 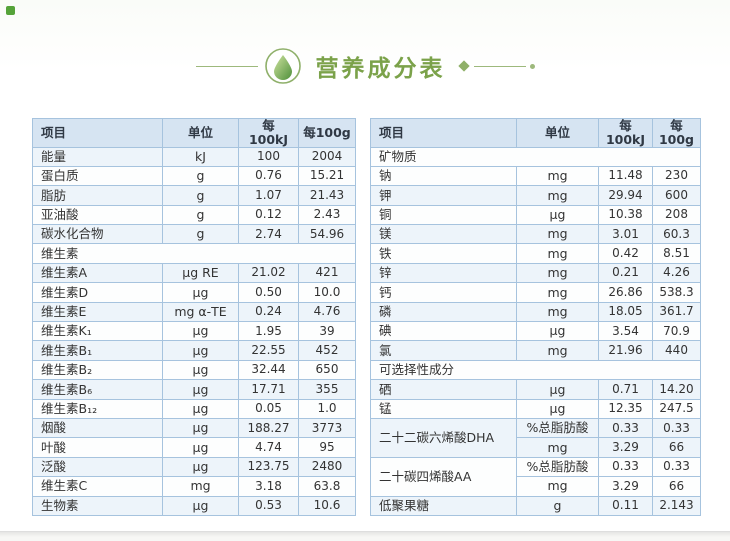 What do you see at coordinates (327, 408) in the screenshot?
I see `value-per-100g: 1.0` at bounding box center [327, 408].